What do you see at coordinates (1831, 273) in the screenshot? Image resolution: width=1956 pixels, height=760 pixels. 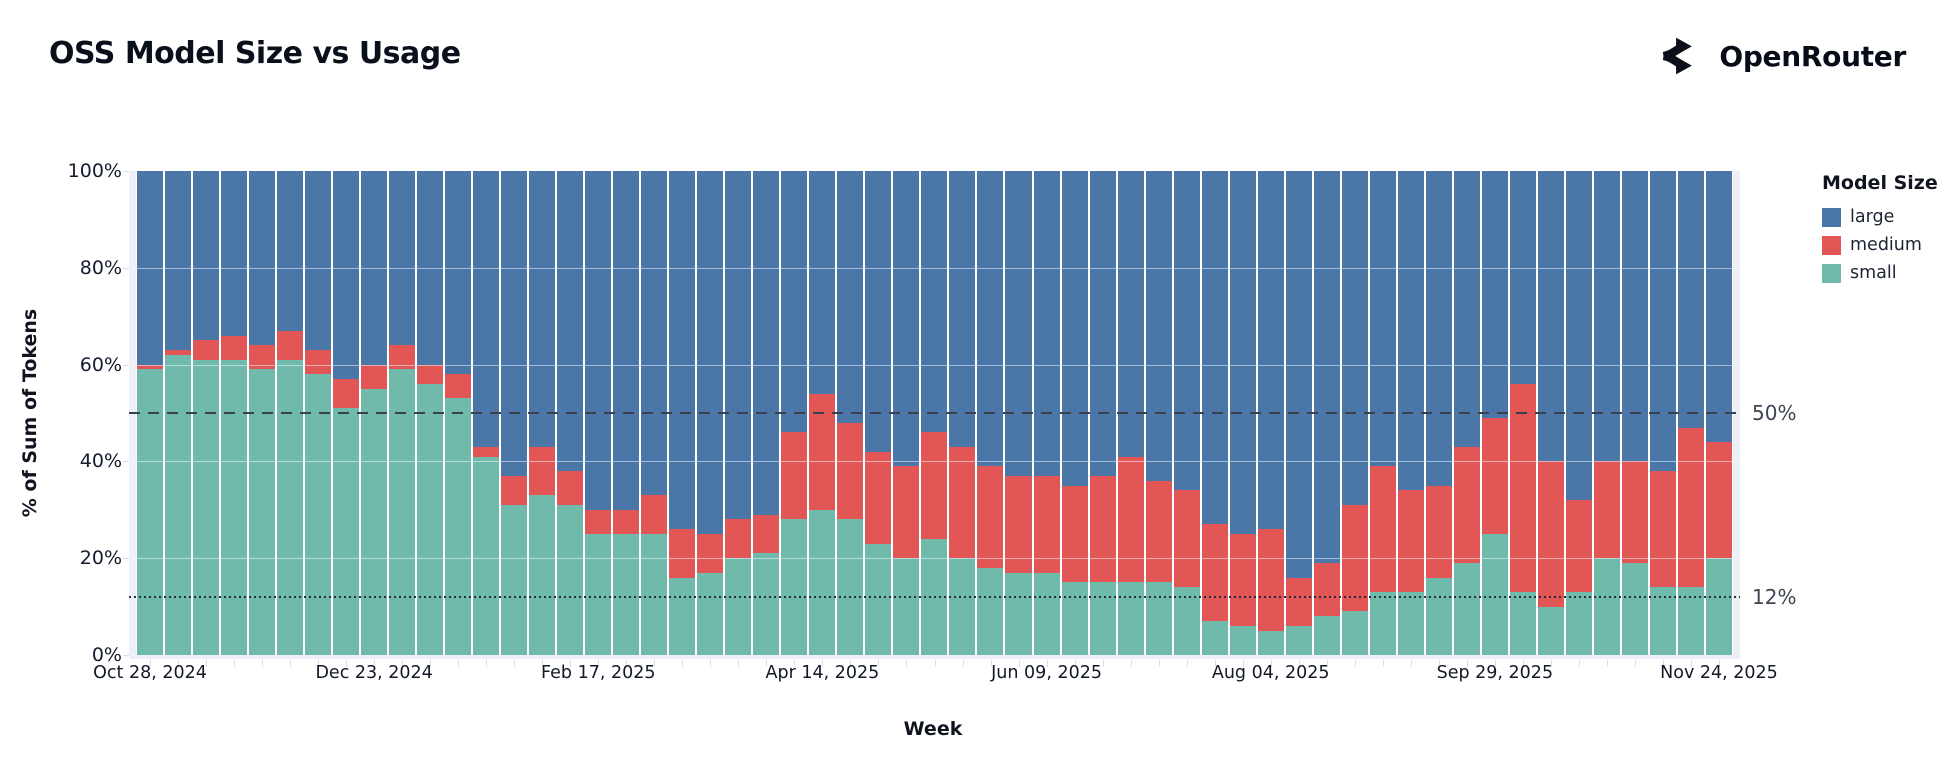 I see `legend-swatch-small` at bounding box center [1831, 273].